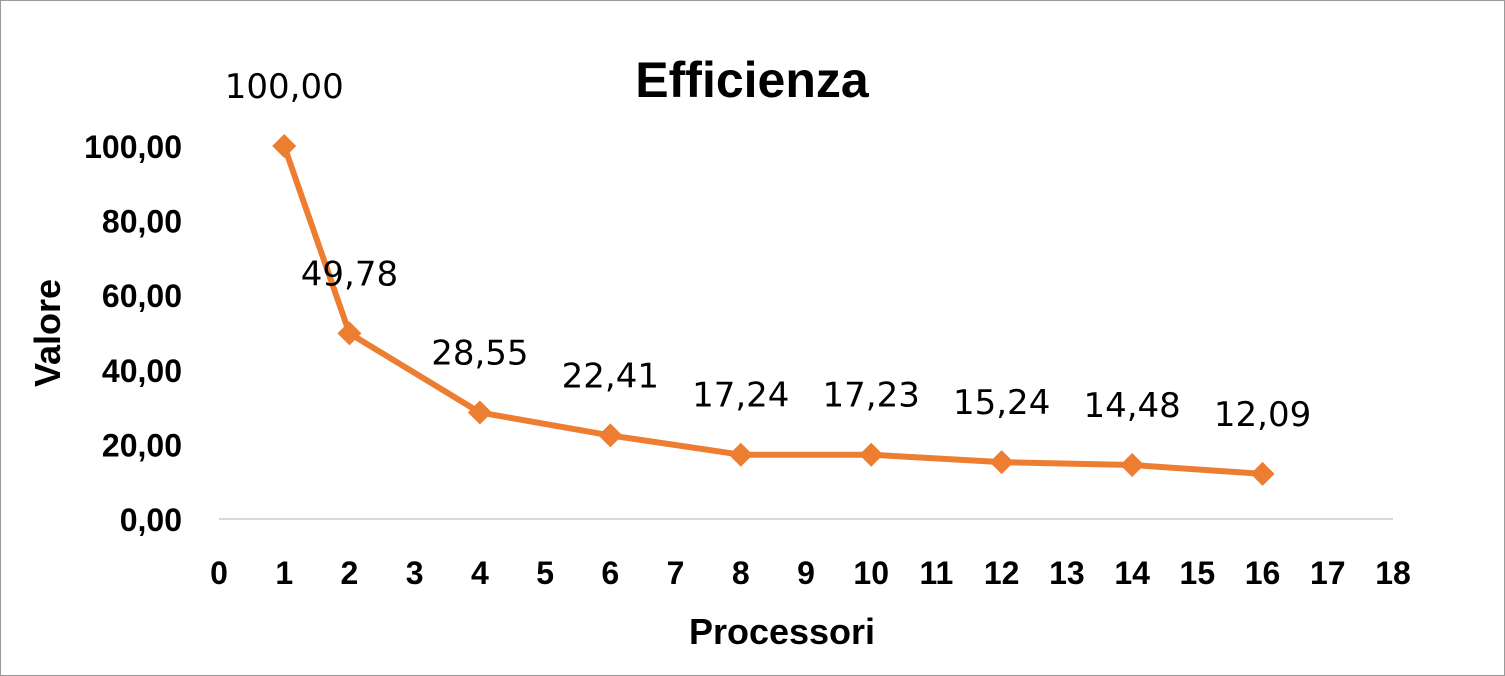  I want to click on data-label: 12,09, so click(1262, 415).